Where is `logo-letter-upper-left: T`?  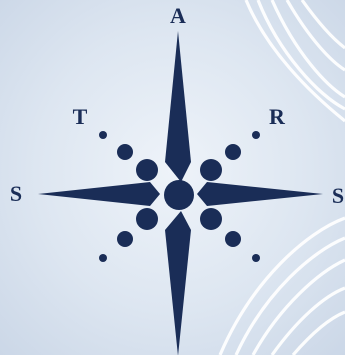
logo-letter-upper-left: T is located at coordinates (80, 116).